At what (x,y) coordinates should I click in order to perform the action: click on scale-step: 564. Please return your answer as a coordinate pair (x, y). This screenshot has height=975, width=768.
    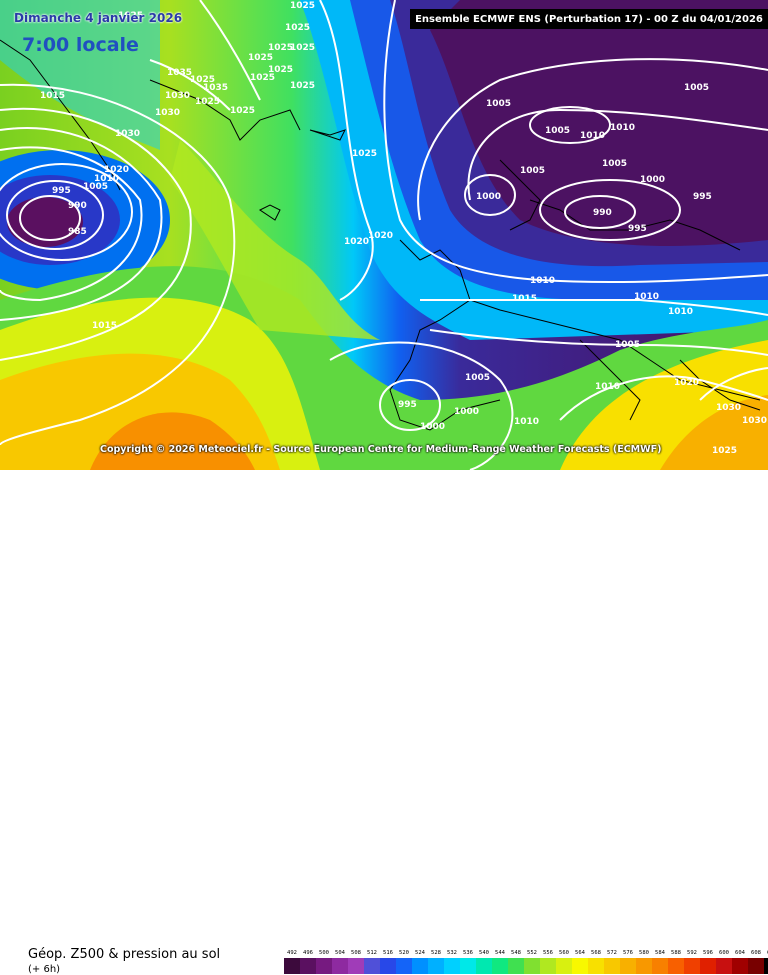
    Looking at the image, I should click on (580, 961).